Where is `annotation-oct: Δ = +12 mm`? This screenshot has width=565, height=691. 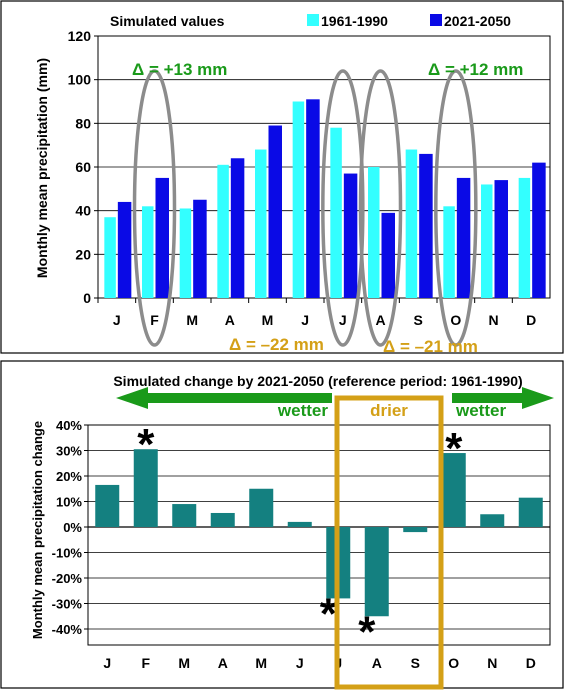 annotation-oct: Δ = +12 mm is located at coordinates (475, 69).